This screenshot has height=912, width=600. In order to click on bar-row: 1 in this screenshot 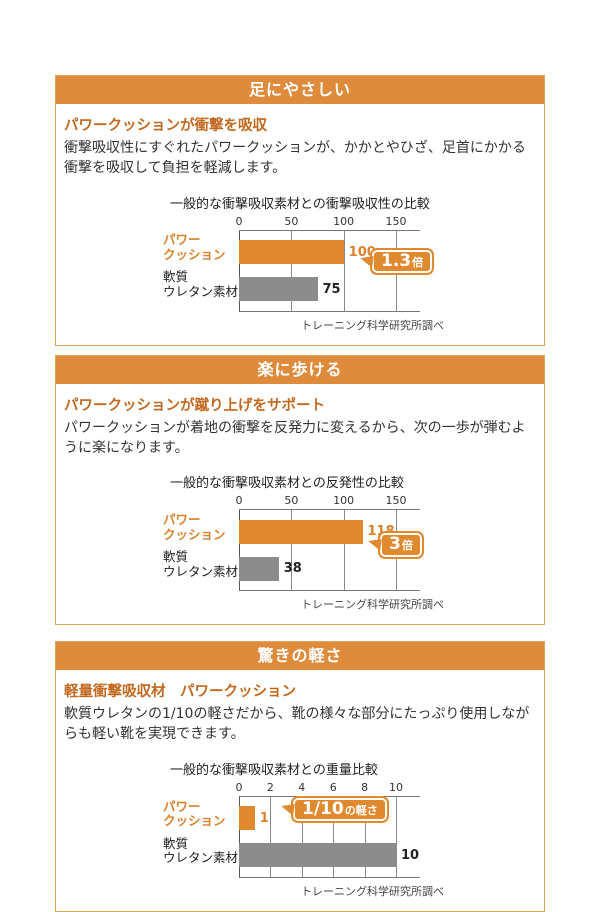, I will do `click(329, 818)`.